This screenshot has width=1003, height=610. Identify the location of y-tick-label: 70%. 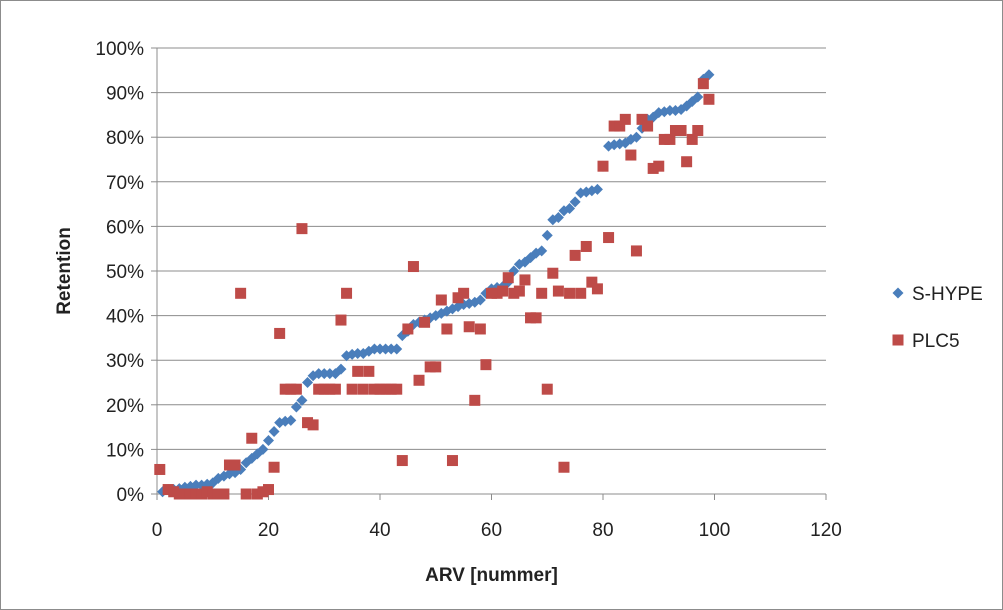
(125, 183).